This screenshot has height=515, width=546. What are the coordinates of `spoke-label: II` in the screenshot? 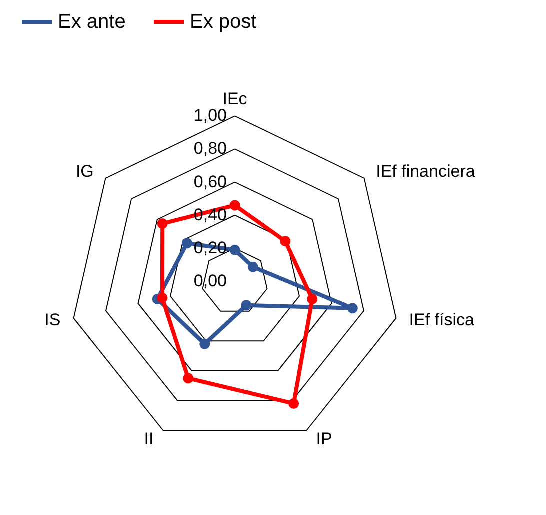 It's located at (149, 438).